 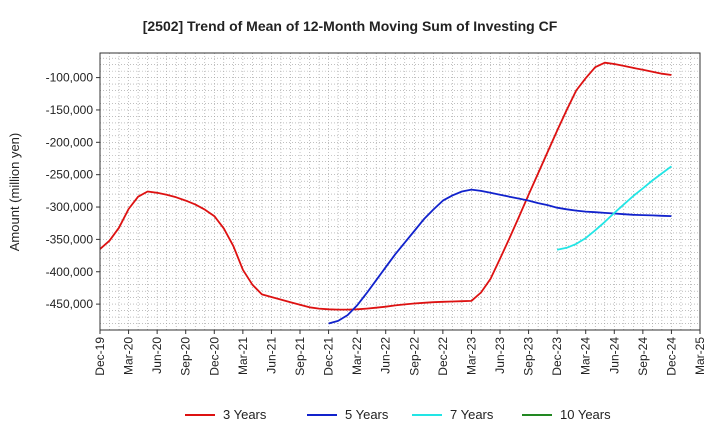 I want to click on series-line-7-years, so click(x=614, y=208).